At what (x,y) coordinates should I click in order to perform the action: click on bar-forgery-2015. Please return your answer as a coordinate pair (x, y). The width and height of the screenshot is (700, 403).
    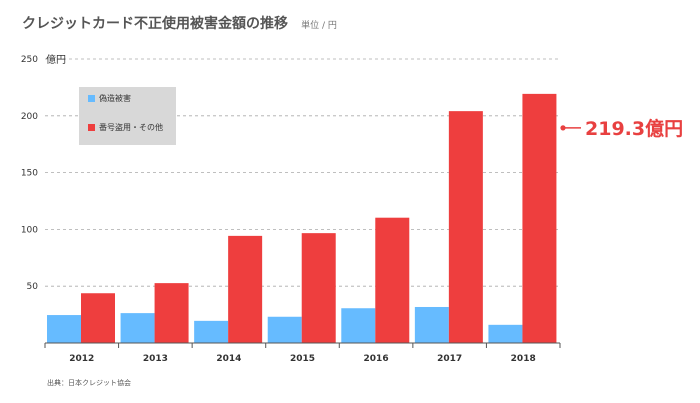
    Looking at the image, I should click on (284, 329).